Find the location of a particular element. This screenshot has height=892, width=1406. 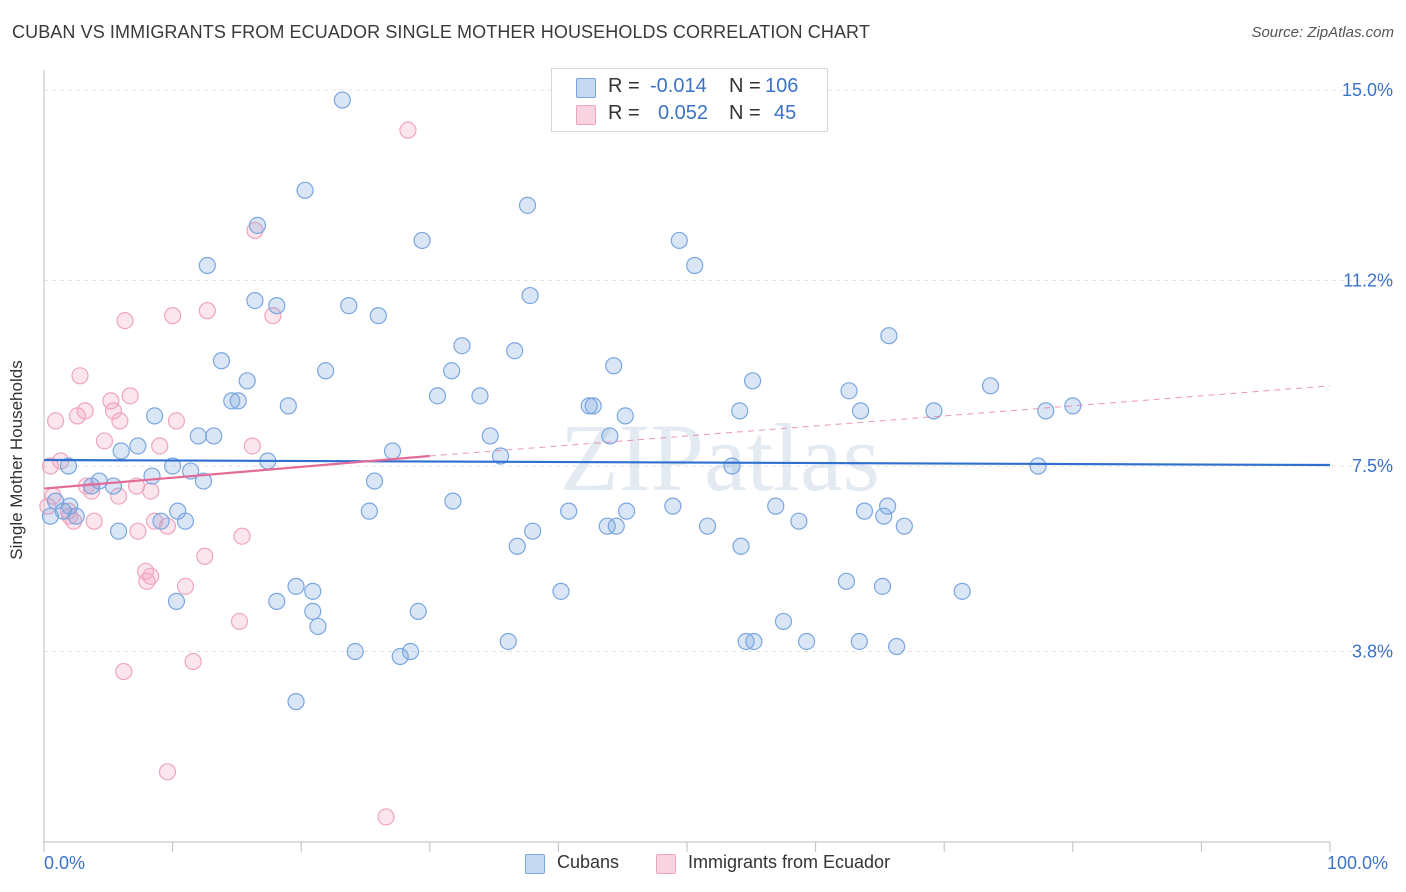

trend-lines is located at coordinates (687, 437).